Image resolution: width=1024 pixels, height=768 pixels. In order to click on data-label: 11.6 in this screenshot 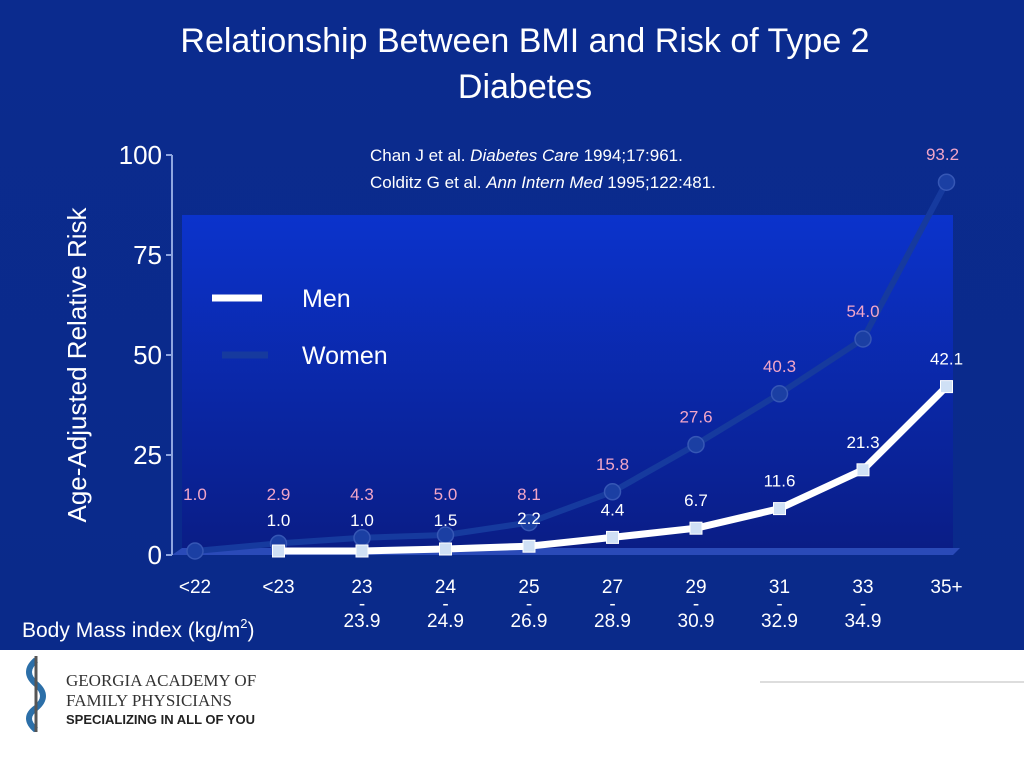, I will do `click(780, 481)`.